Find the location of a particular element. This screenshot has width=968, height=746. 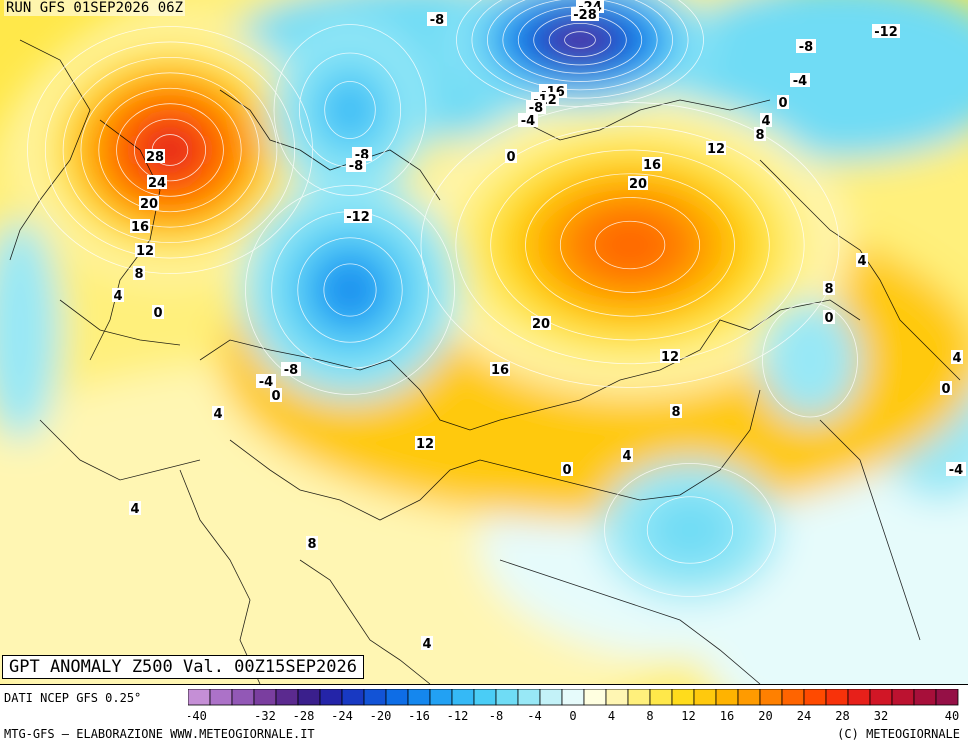

legend-tick-label: -28 is located at coordinates (304, 716).